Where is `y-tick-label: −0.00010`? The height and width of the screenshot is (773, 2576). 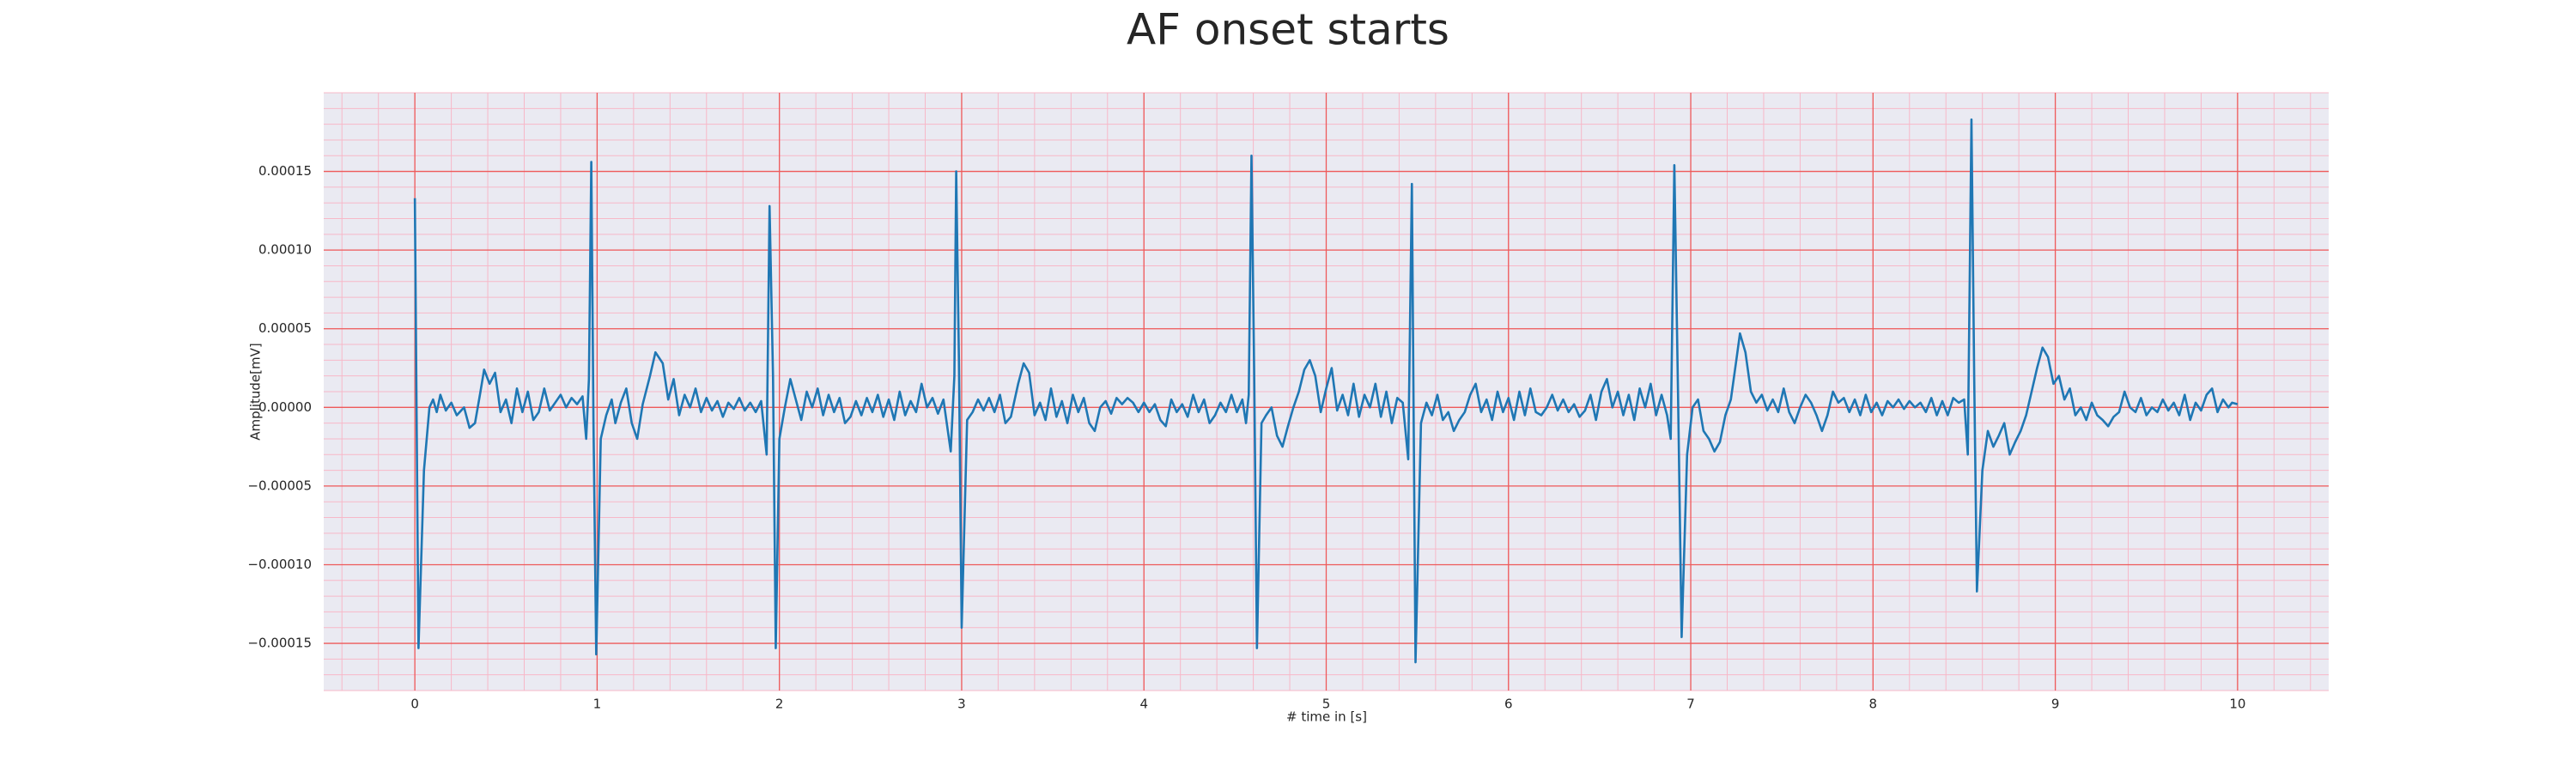
y-tick-label: −0.00010 is located at coordinates (280, 564).